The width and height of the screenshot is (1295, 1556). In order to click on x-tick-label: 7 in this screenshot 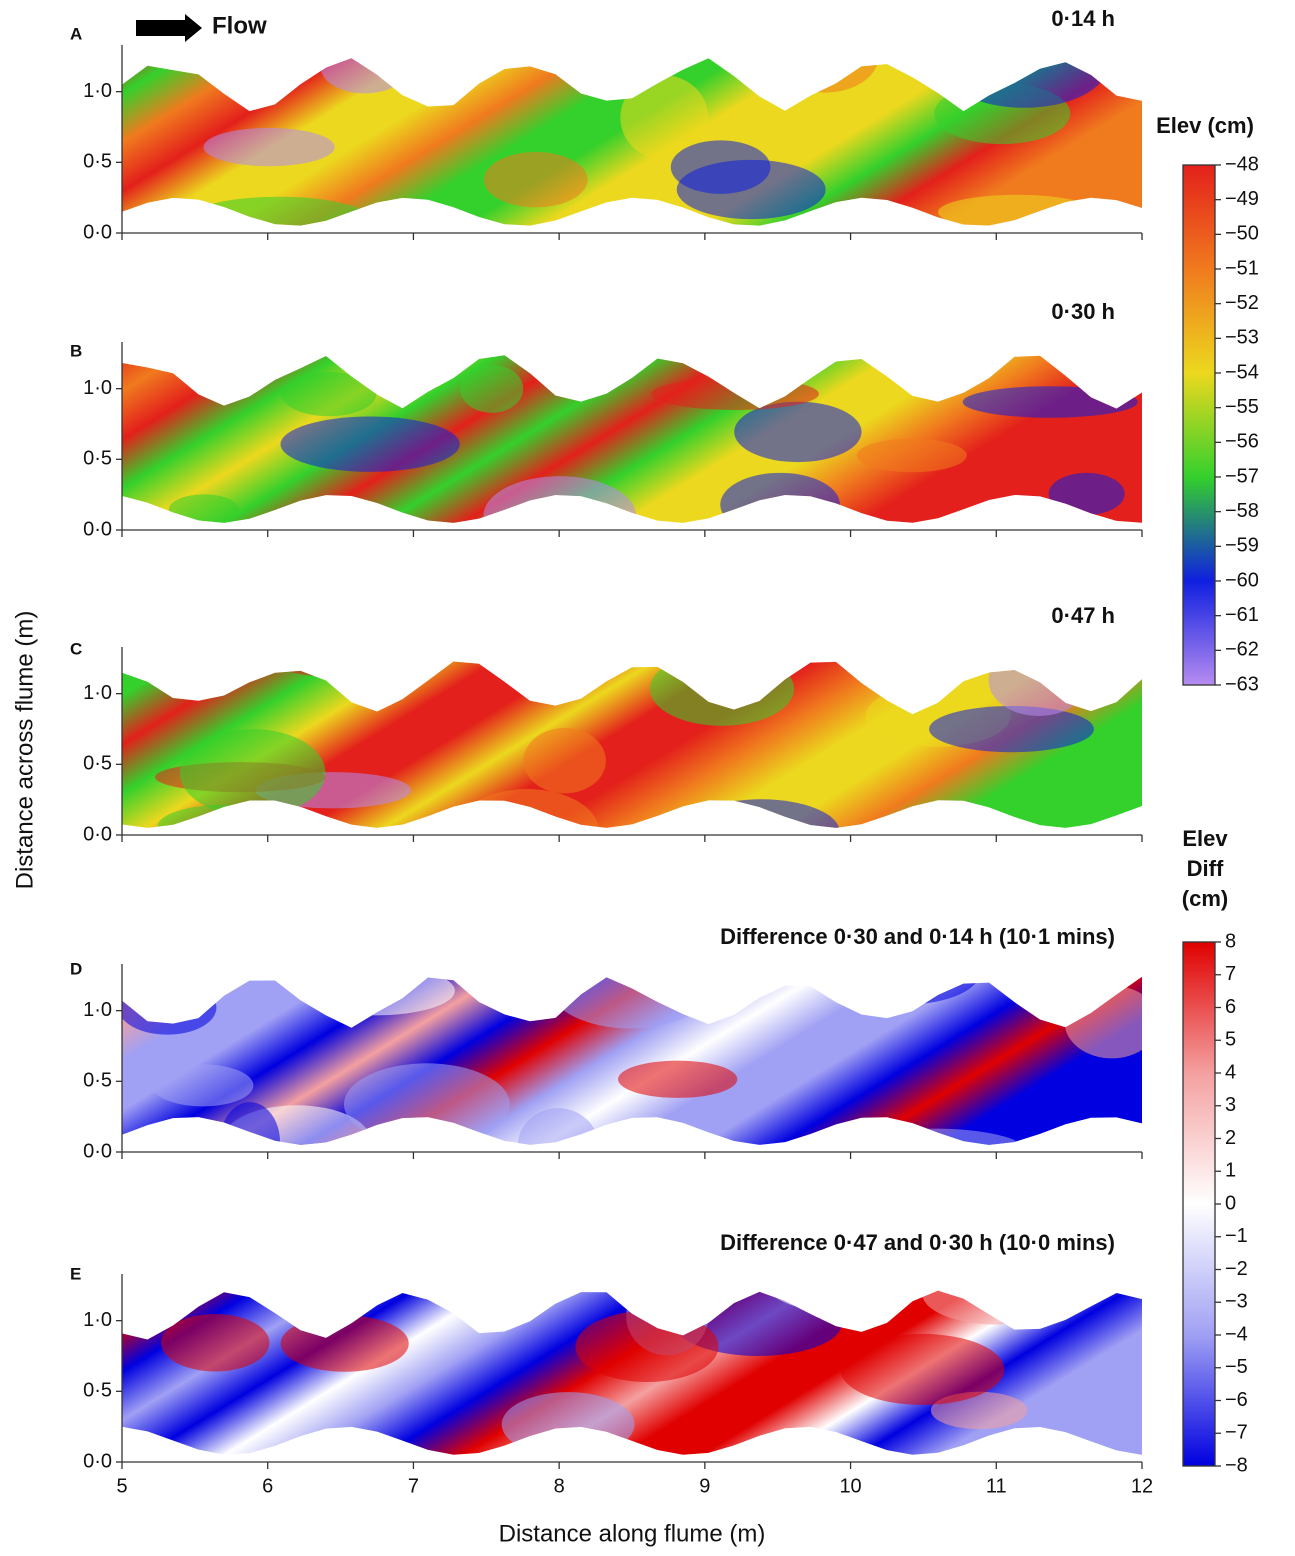, I will do `click(413, 1486)`.